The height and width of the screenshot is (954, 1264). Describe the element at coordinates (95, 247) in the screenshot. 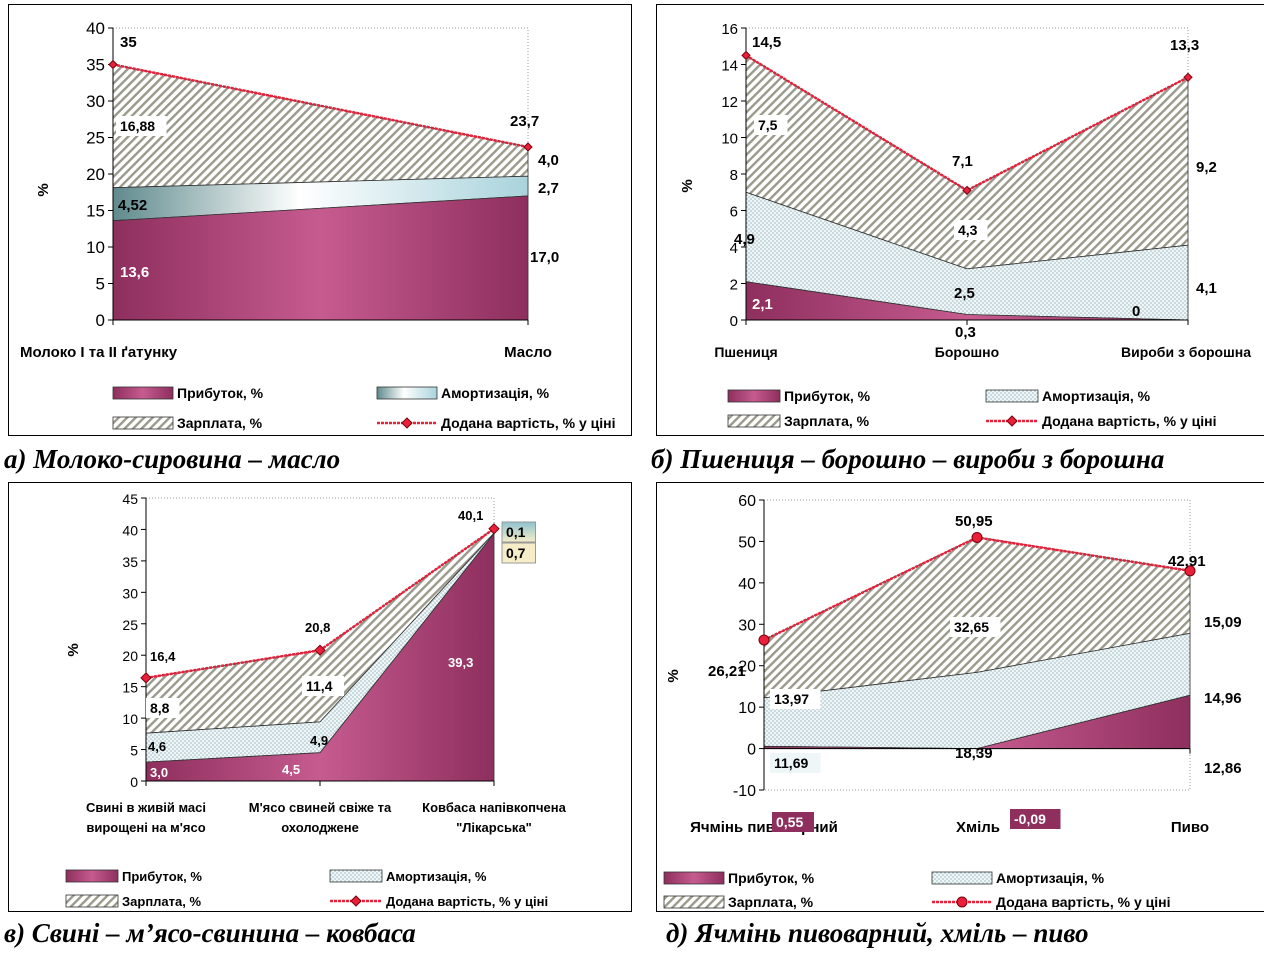

I see `y-tick-label: 10` at that location.